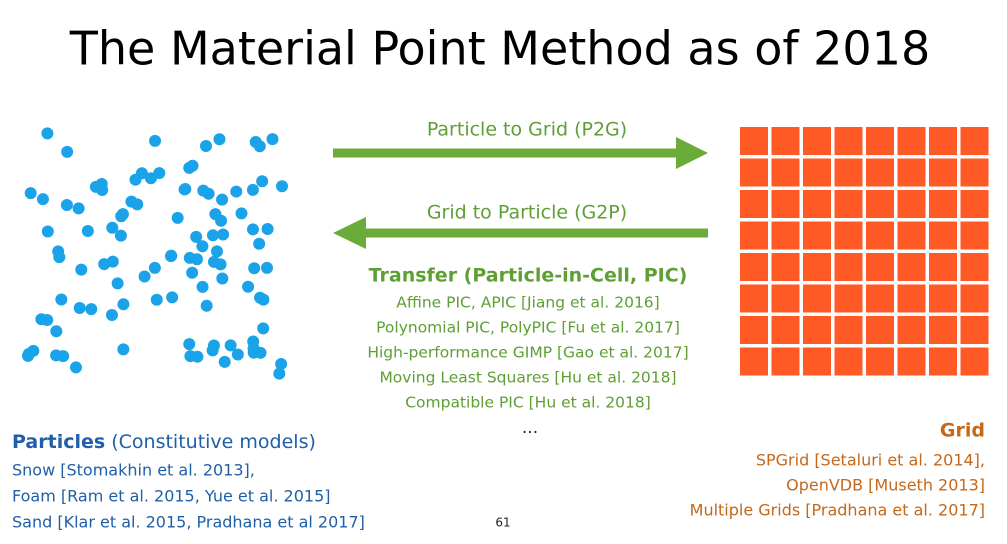 This screenshot has height=544, width=1007. What do you see at coordinates (528, 403) in the screenshot?
I see `transfer-item: Compatible PIC [Hu et al. 2018]` at bounding box center [528, 403].